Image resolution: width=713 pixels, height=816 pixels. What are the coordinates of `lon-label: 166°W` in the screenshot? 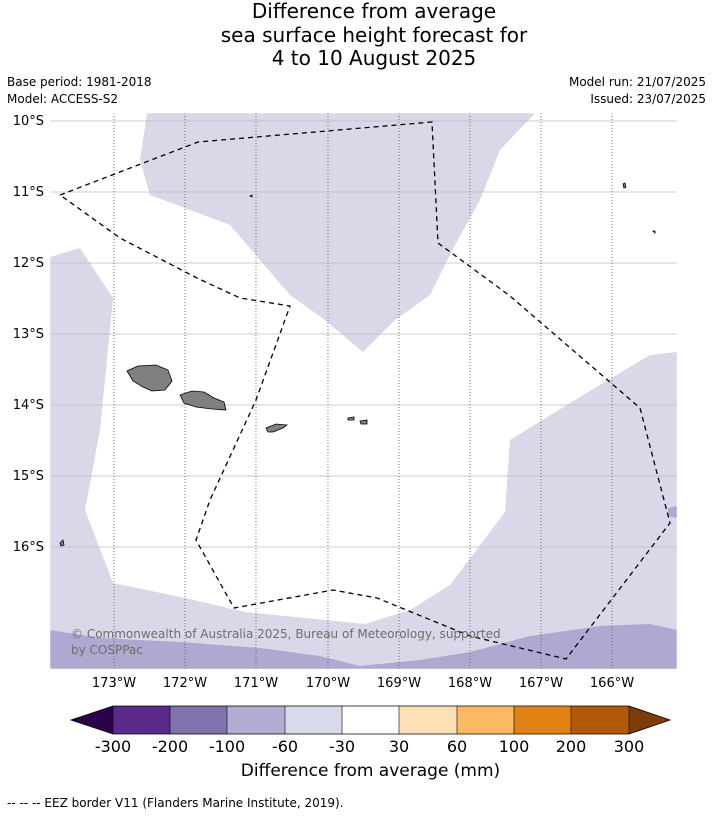 It's located at (612, 683).